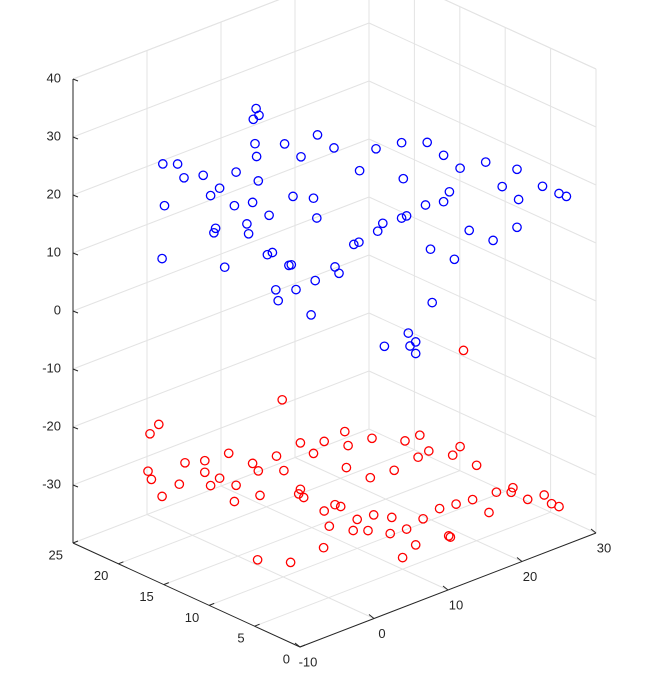 The image size is (656, 700). Describe the element at coordinates (240, 638) in the screenshot. I see `y-tick-label: 5` at that location.